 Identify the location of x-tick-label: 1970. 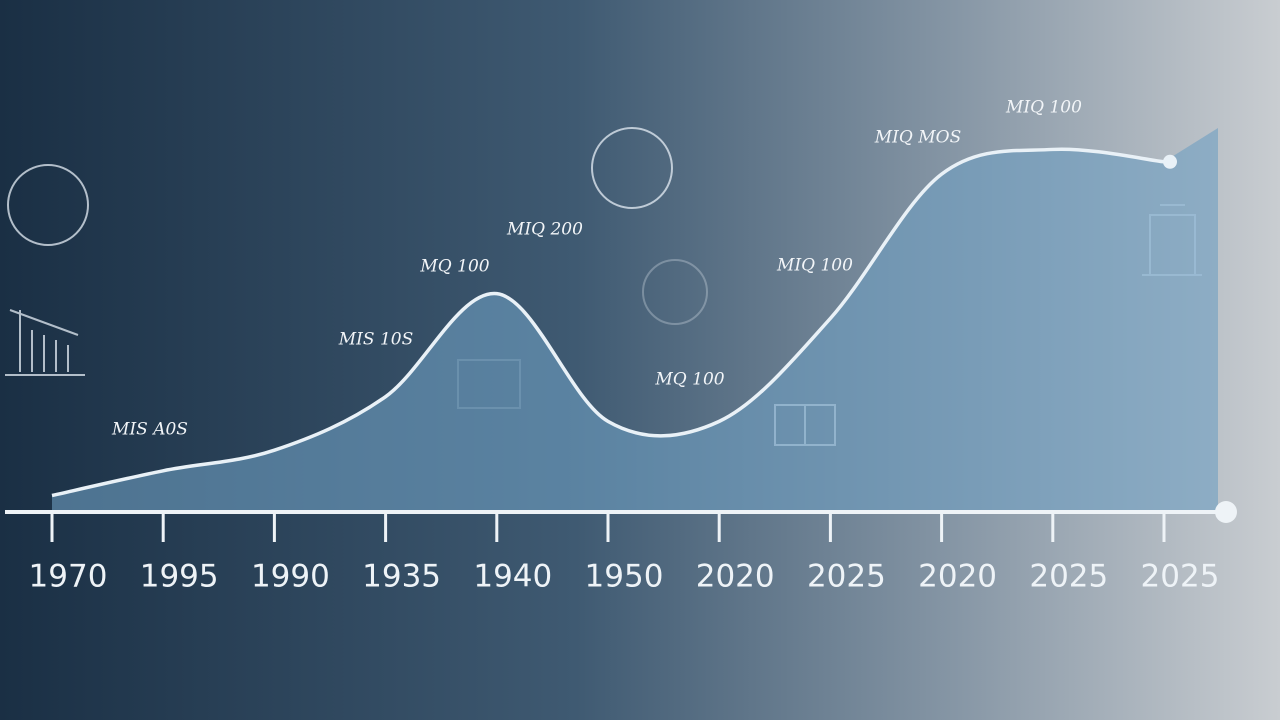
(68, 577).